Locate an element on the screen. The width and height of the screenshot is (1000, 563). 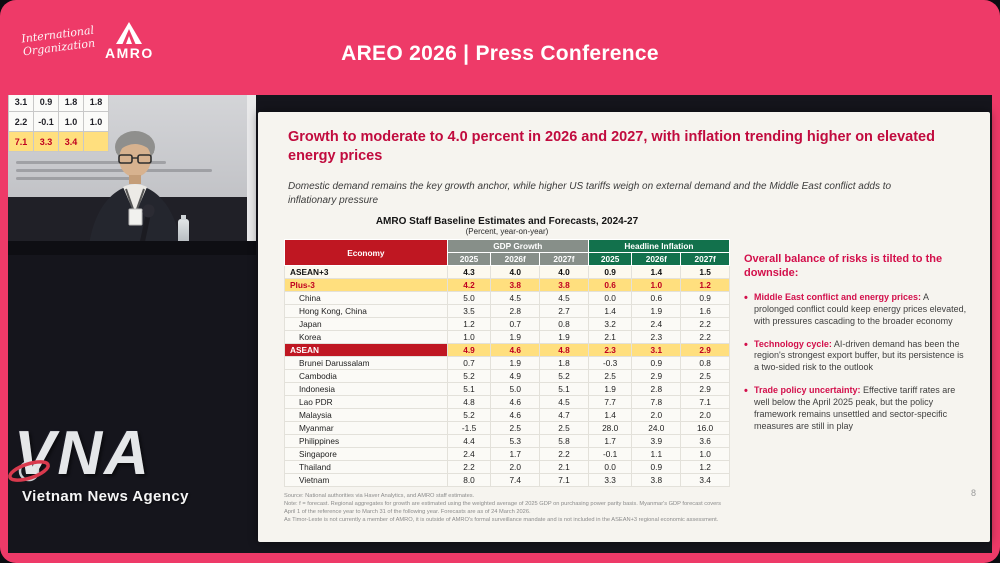
value-cell: 2.3 is located at coordinates (610, 350).